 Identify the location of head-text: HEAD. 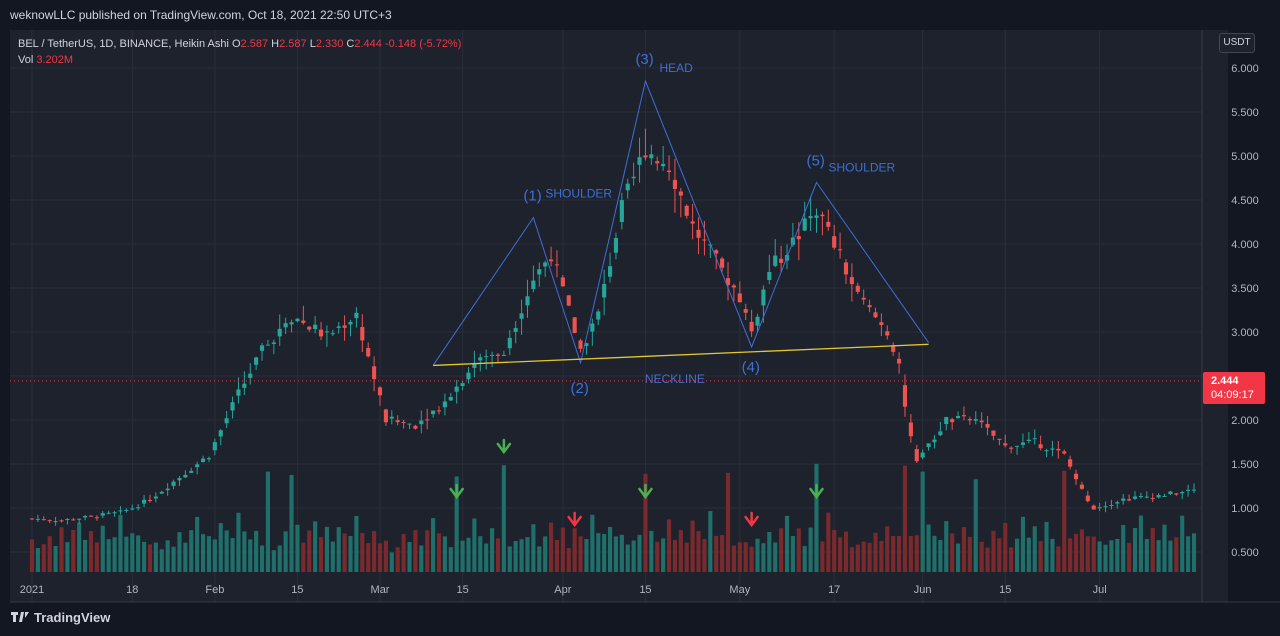
(676, 68).